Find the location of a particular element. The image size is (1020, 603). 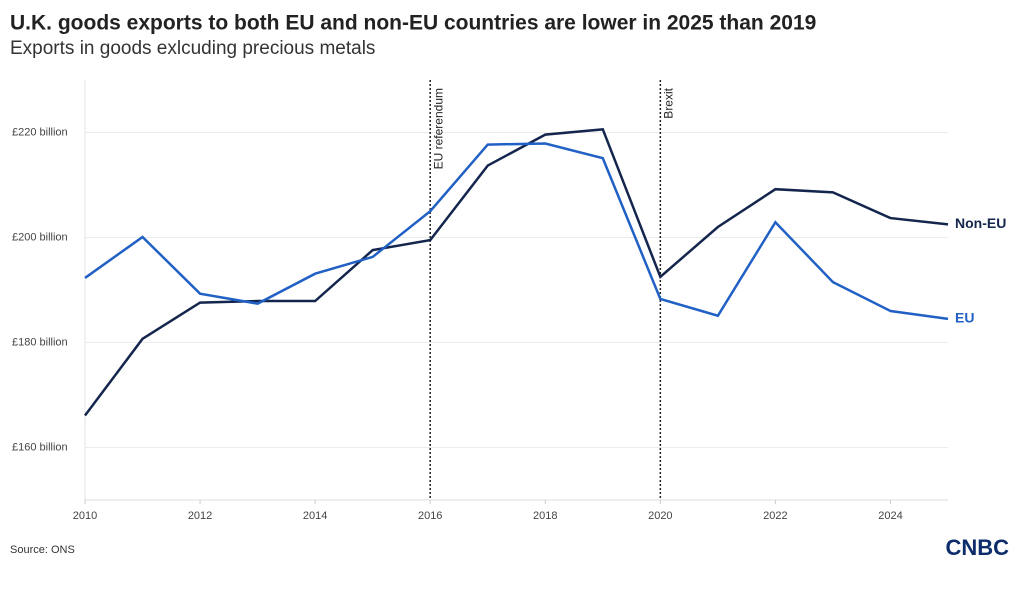

source: Source: ONS is located at coordinates (42, 550).